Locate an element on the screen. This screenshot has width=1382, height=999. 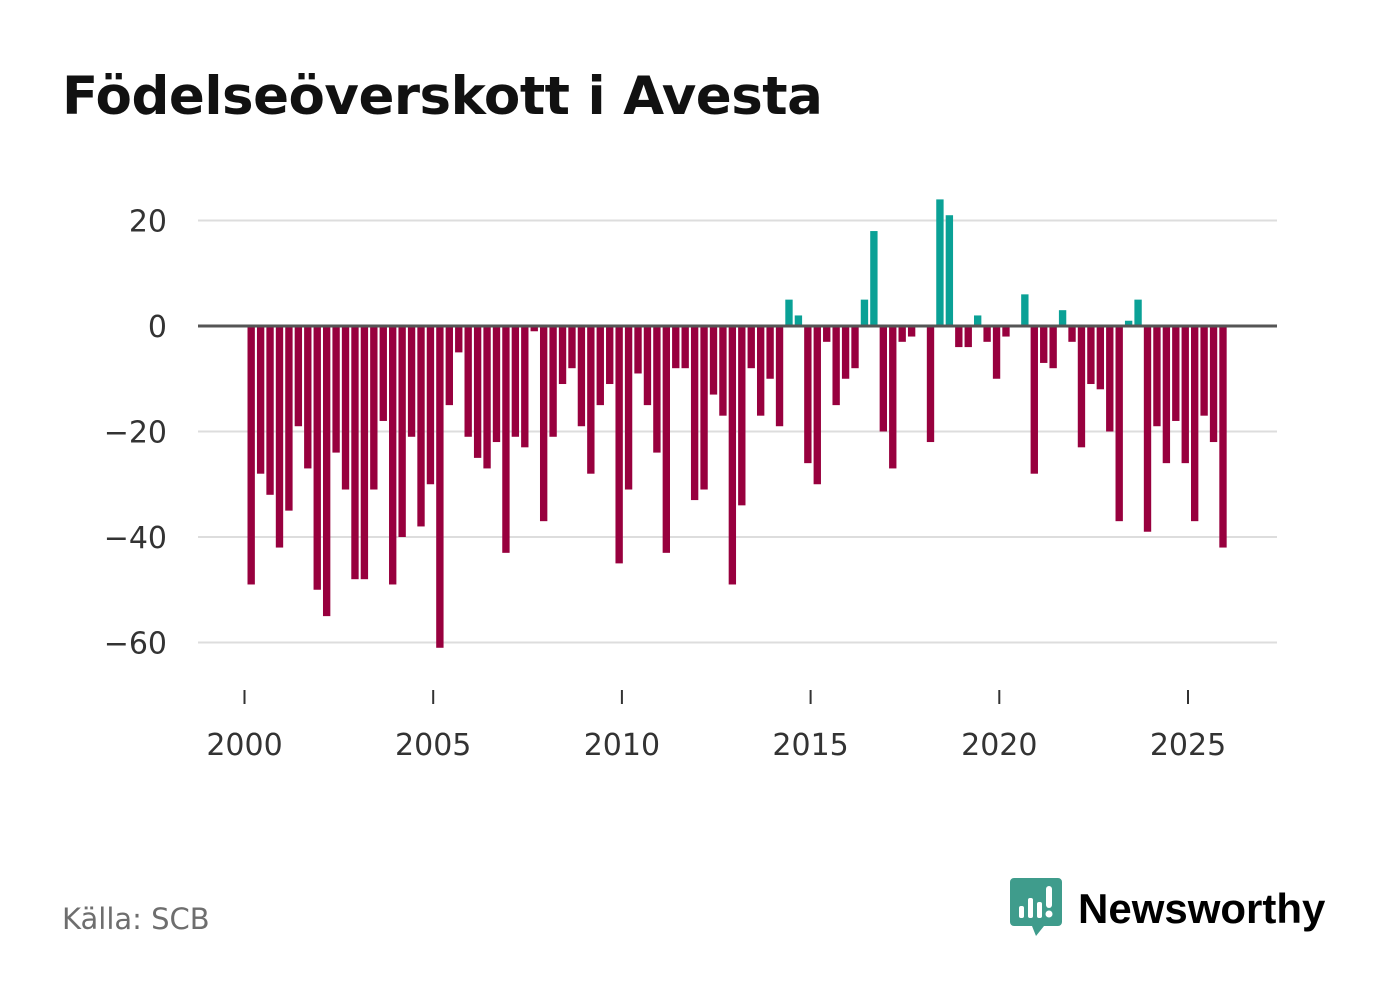
chart-title: Födelseöverskott i Avesta is located at coordinates (442, 96).